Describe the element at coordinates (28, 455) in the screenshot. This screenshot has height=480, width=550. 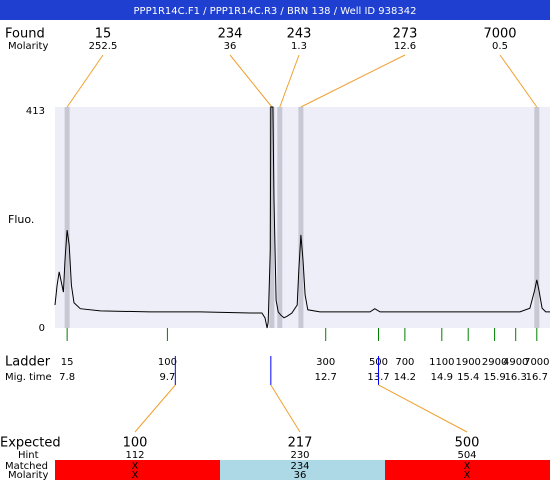
I see `hint-label: Hint` at that location.